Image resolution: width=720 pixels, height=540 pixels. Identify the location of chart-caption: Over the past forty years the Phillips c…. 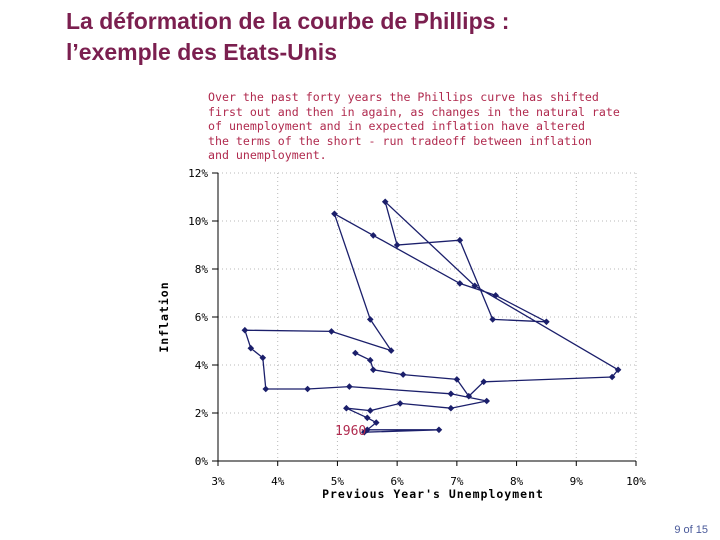
(418, 126).